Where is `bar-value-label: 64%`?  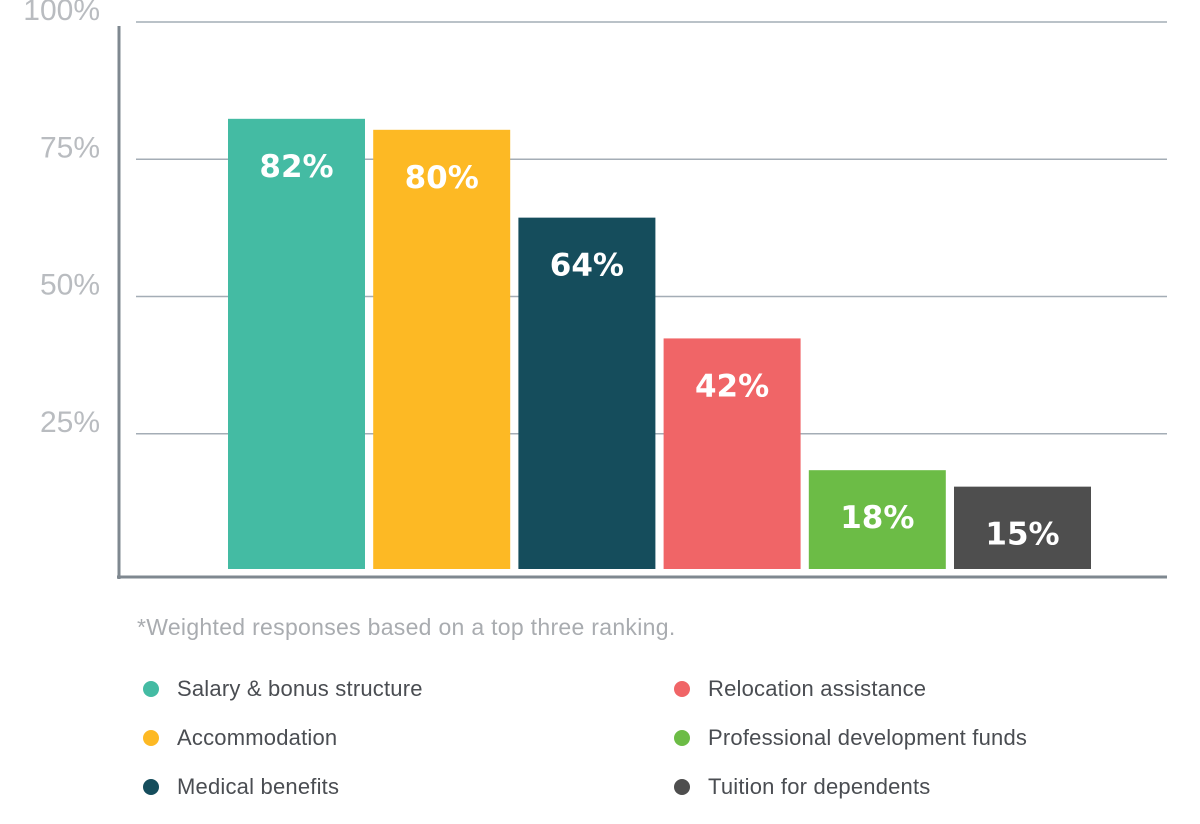
bar-value-label: 64% is located at coordinates (587, 266).